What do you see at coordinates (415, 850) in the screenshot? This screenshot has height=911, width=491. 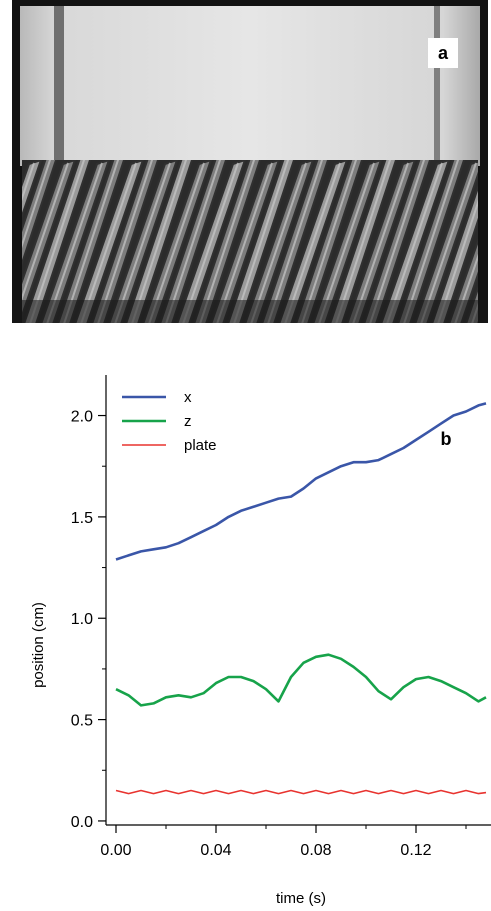 I see `x-tick-label: 0.12` at bounding box center [415, 850].